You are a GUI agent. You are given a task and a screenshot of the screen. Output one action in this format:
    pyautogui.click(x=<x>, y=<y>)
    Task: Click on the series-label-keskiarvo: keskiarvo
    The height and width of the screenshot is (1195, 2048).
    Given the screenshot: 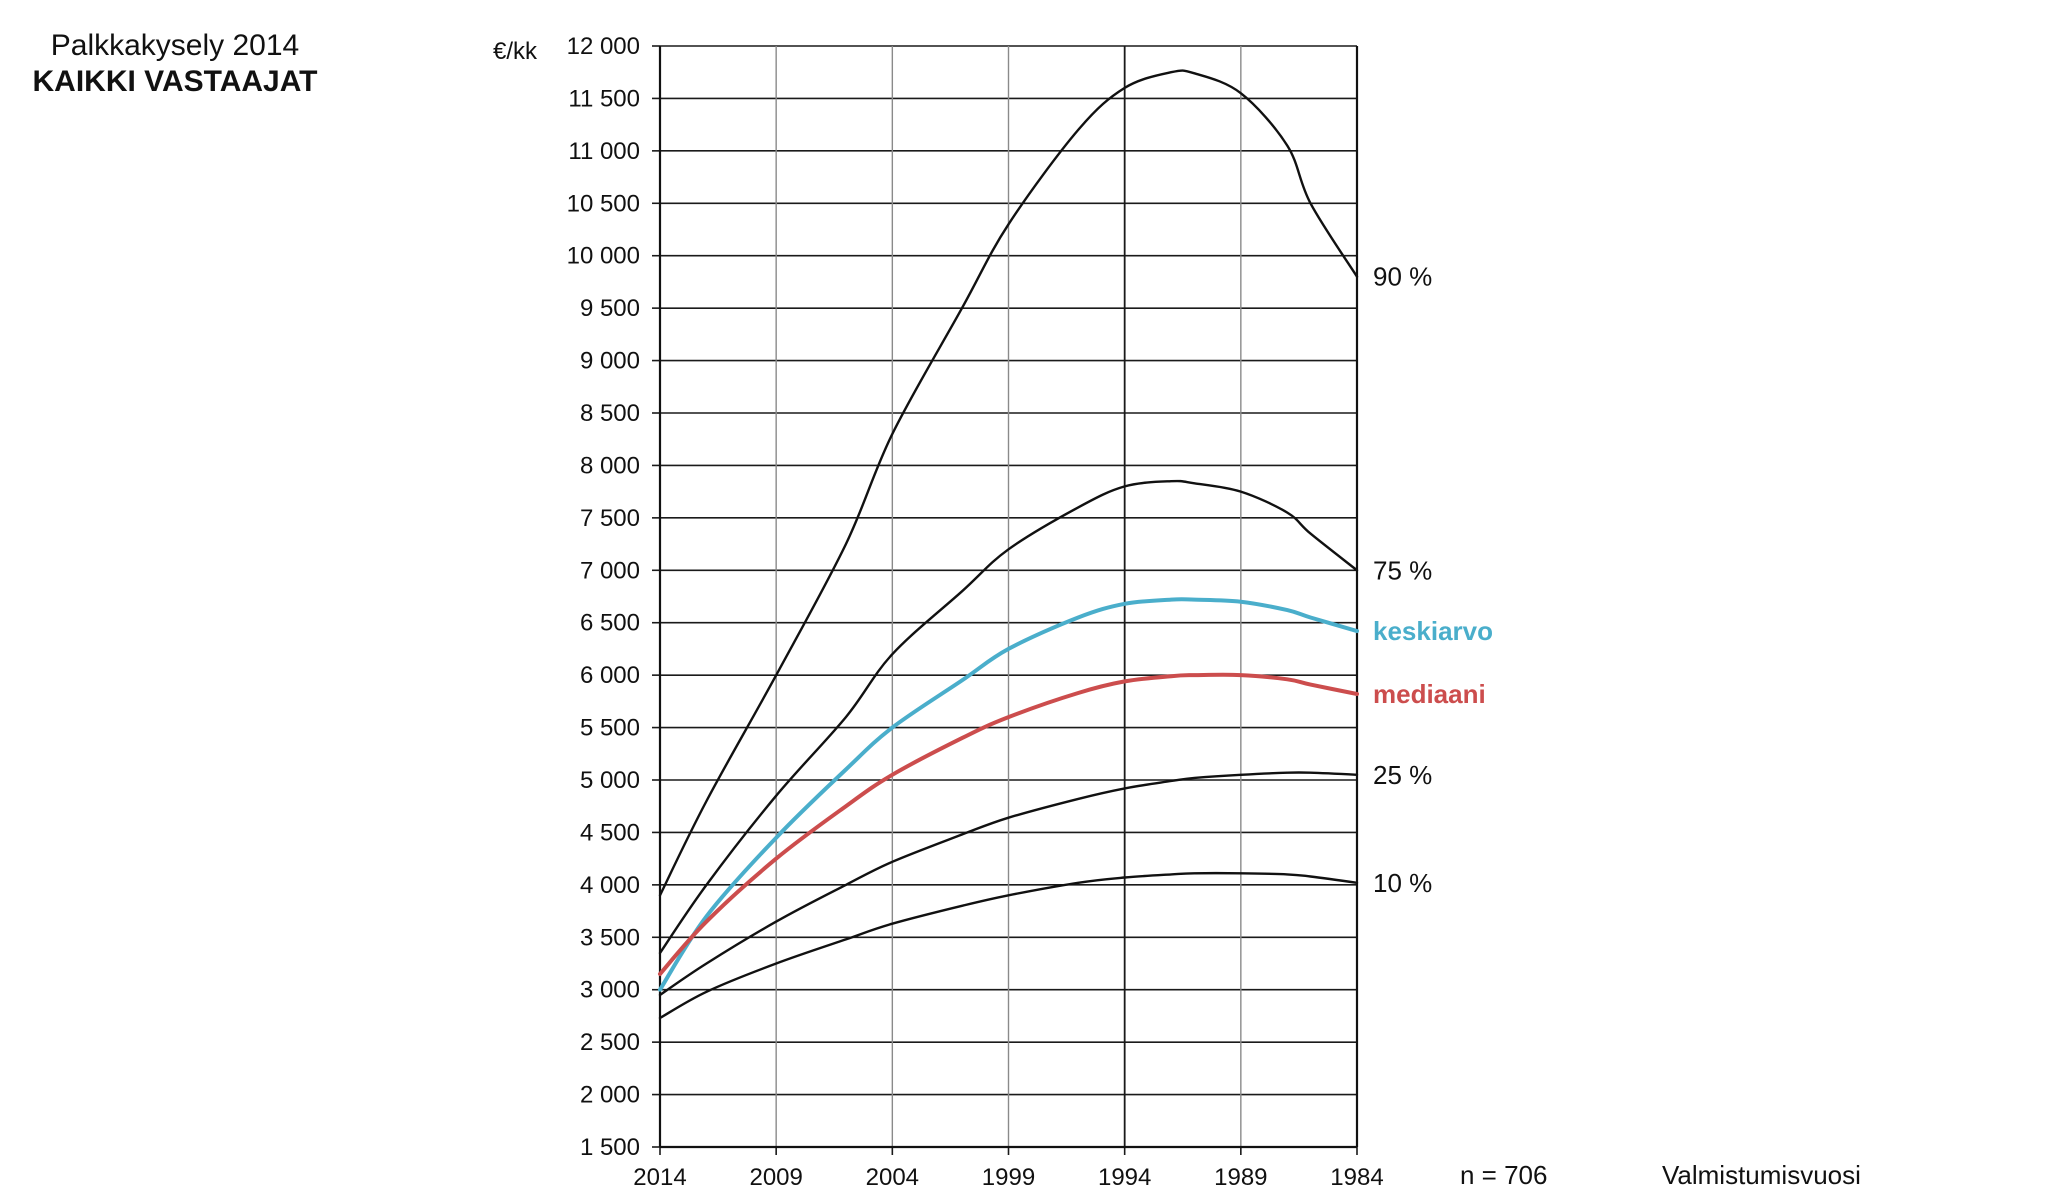 What is the action you would take?
    pyautogui.click(x=1433, y=631)
    